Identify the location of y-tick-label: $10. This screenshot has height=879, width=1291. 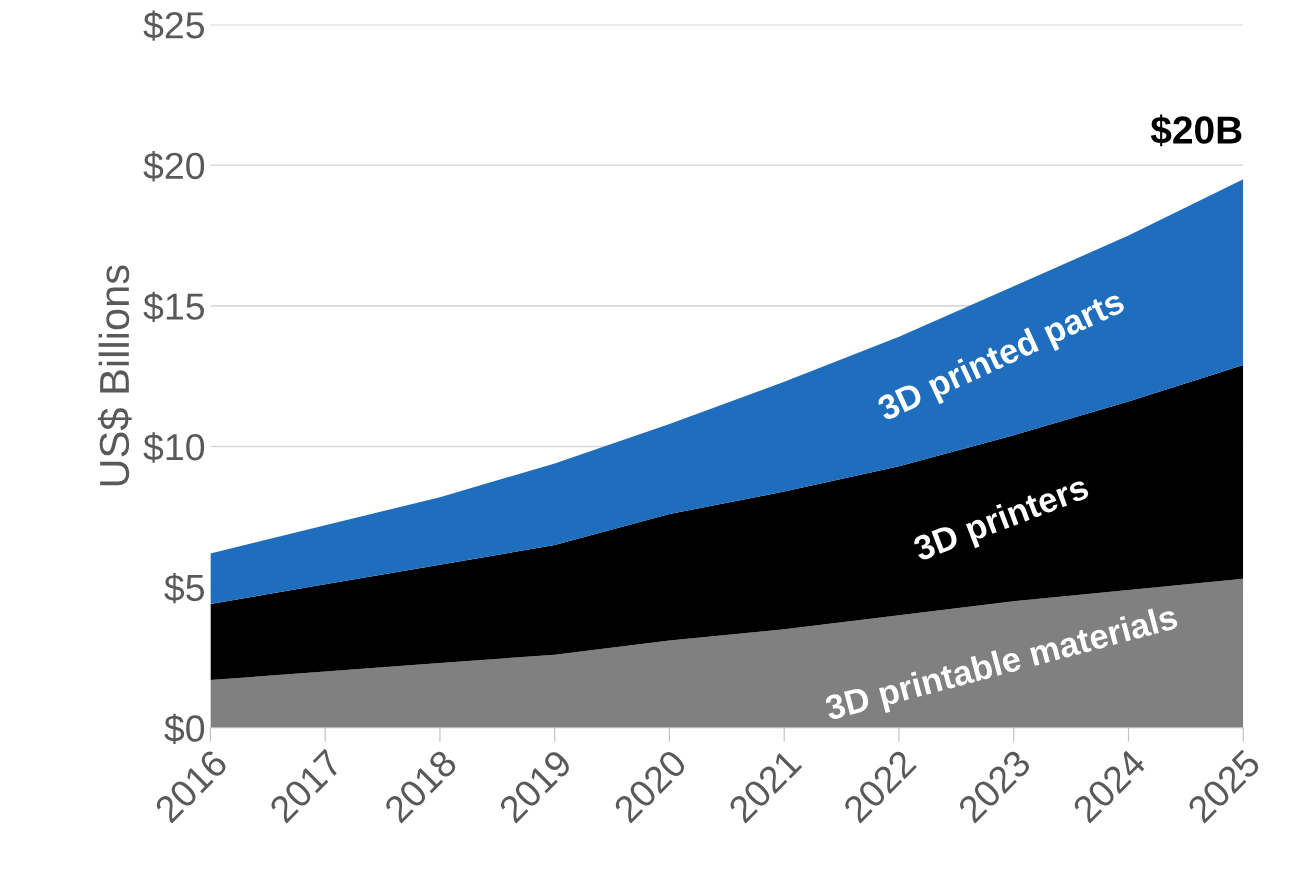
(174, 447).